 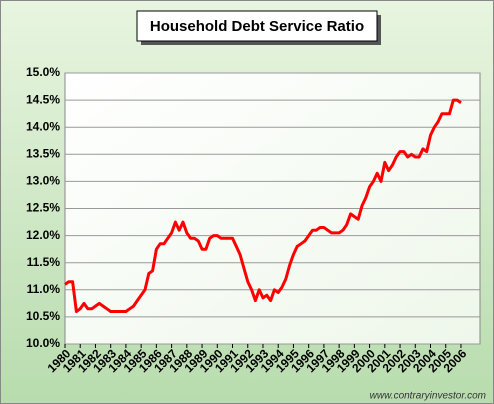 I want to click on y-tick-label: 13.5%, so click(x=43, y=153).